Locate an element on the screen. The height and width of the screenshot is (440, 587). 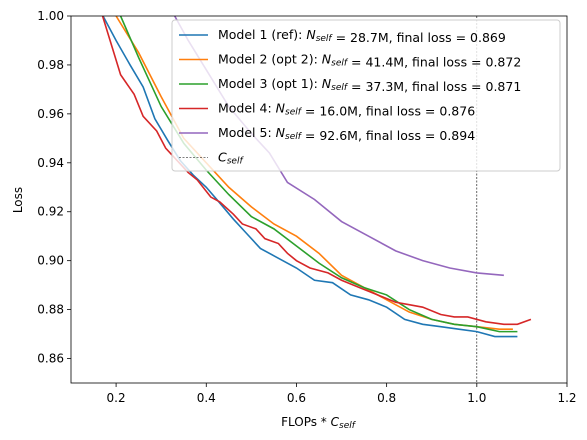
y-tick-label: 0.94 is located at coordinates (50, 162).